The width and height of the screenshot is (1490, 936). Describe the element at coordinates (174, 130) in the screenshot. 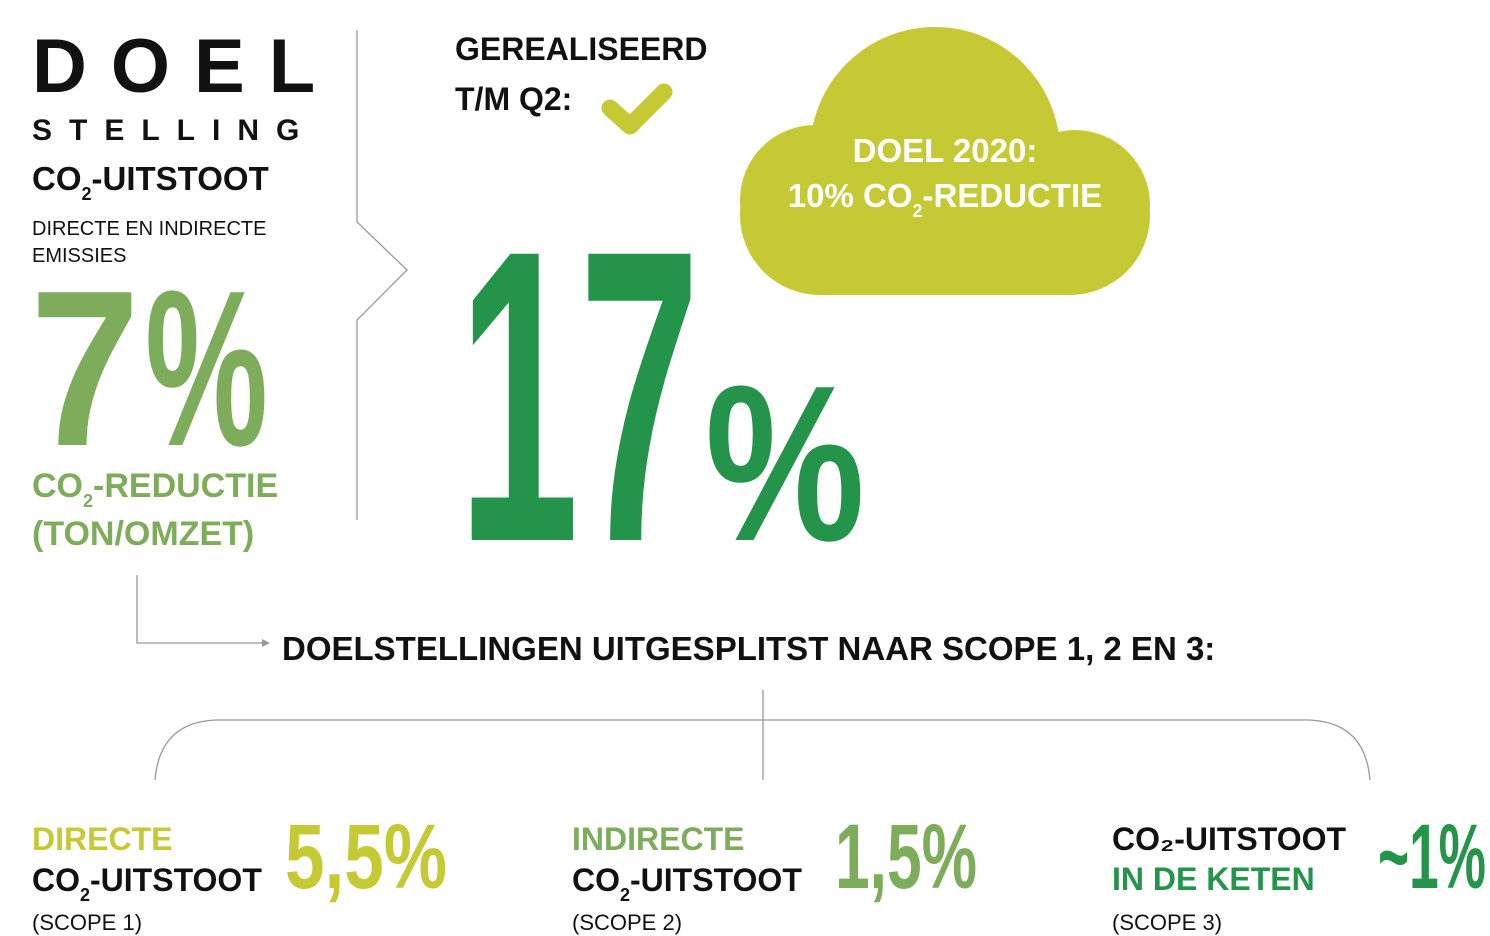

I see `goal-subtitle: STELLING` at that location.